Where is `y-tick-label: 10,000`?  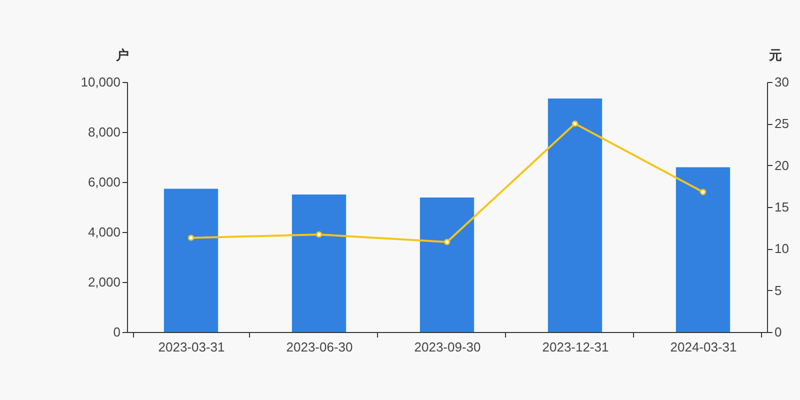
y-tick-label: 10,000 is located at coordinates (100, 82).